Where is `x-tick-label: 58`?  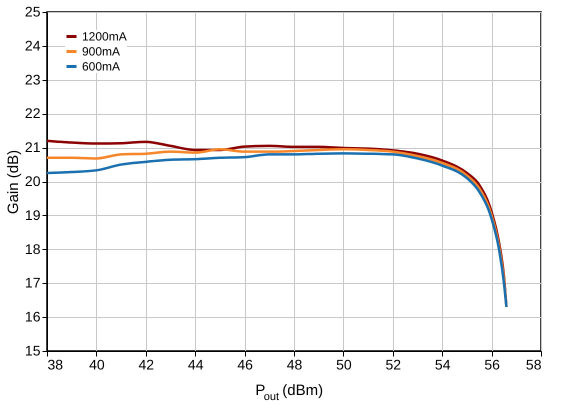
x-tick-label: 58 is located at coordinates (534, 364).